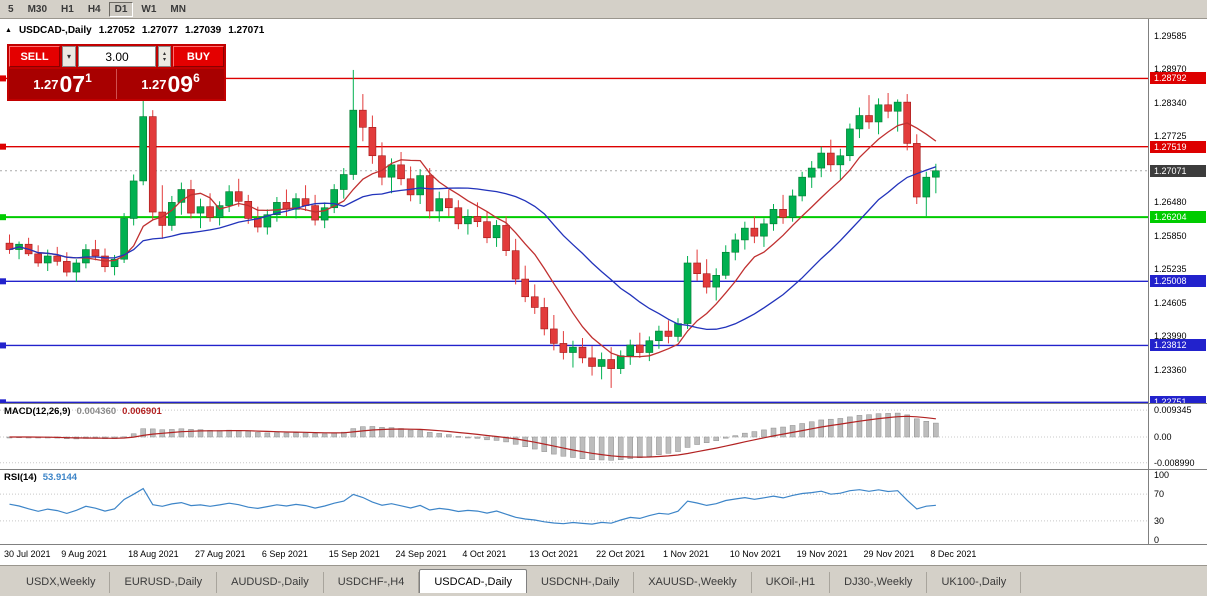  What do you see at coordinates (164, 582) in the screenshot?
I see `chart-tab: EURUSD-,Daily` at bounding box center [164, 582].